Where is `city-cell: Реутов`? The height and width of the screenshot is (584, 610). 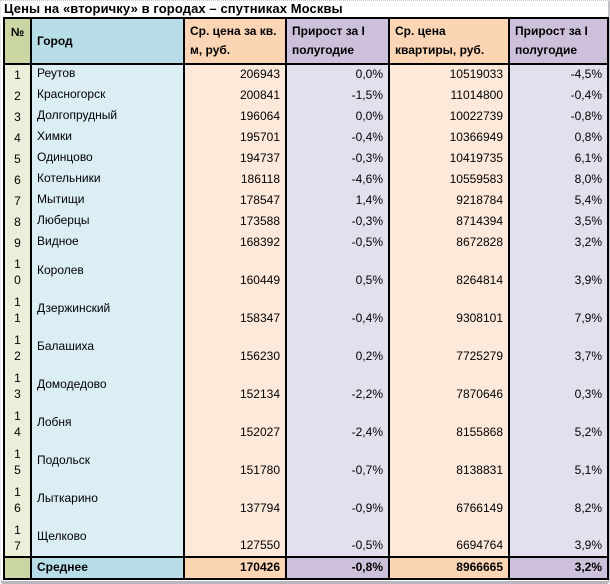
city-cell: Реутов is located at coordinates (107, 74).